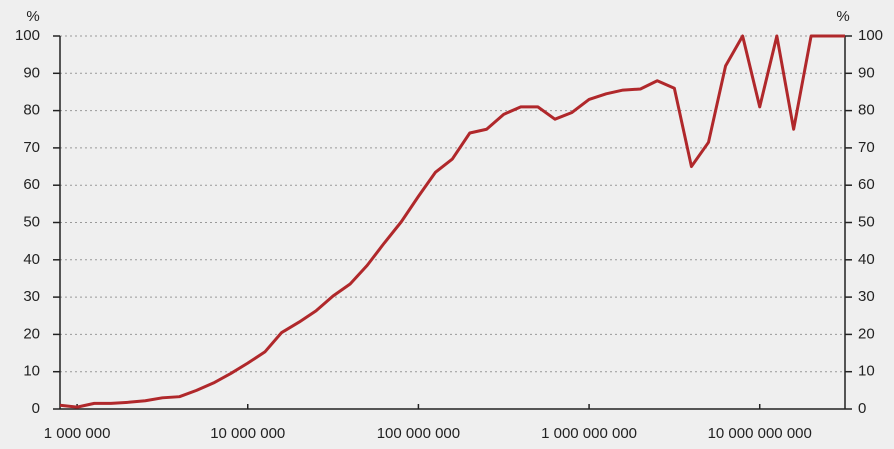 The width and height of the screenshot is (894, 449). What do you see at coordinates (31, 221) in the screenshot?
I see `y-tick-label: 50` at bounding box center [31, 221].